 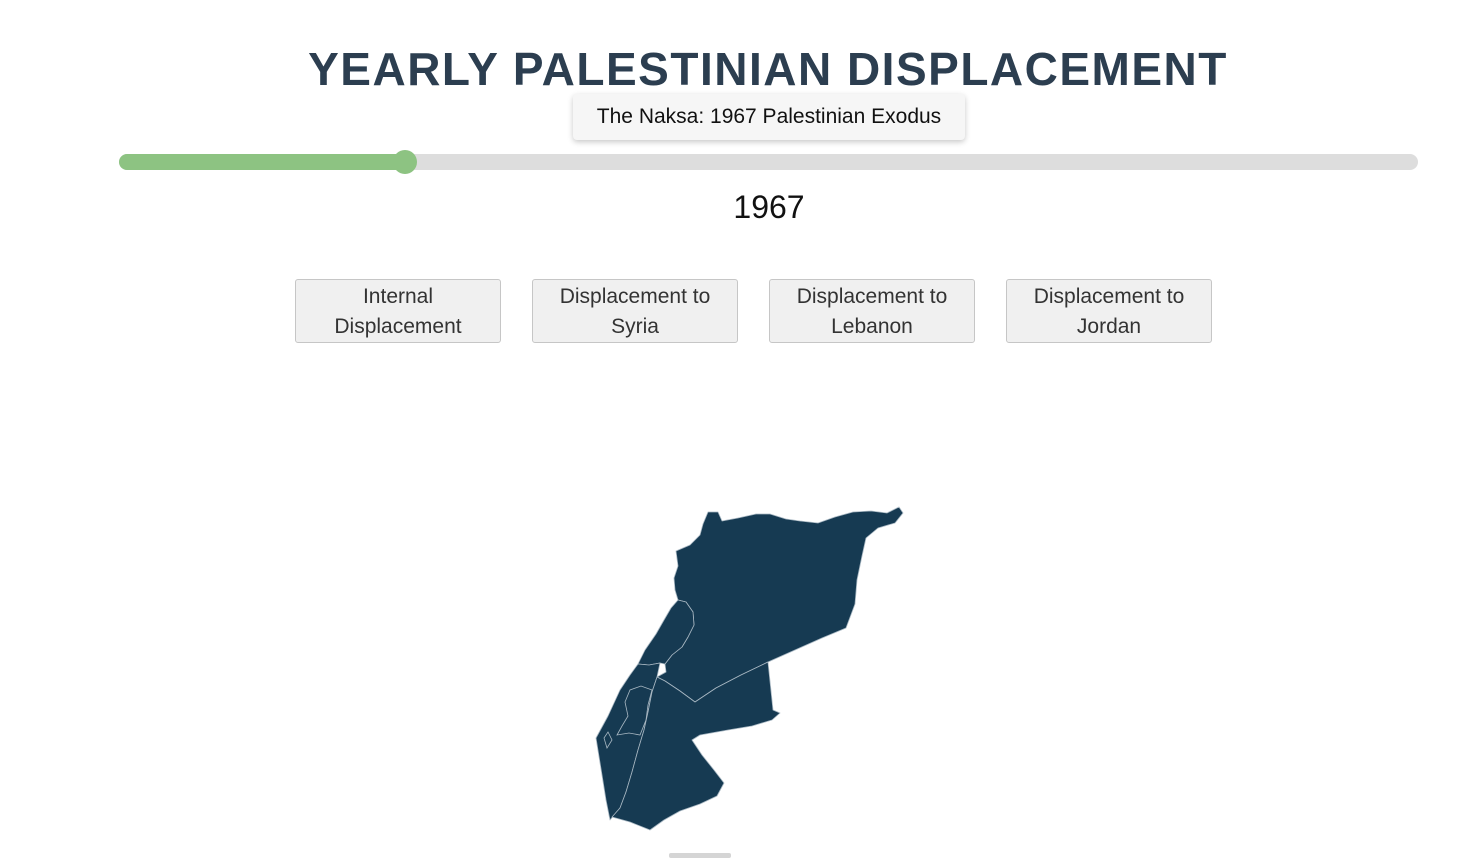 I want to click on region-map, so click(x=750, y=674).